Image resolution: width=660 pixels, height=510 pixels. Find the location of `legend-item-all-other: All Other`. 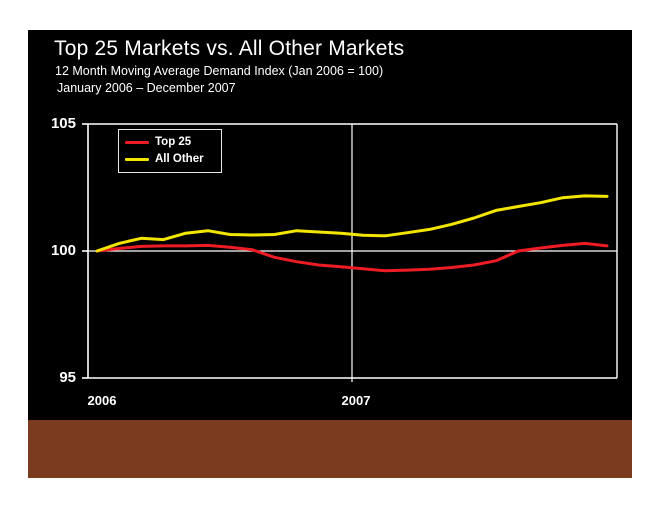

legend-item-all-other: All Other is located at coordinates (170, 159).